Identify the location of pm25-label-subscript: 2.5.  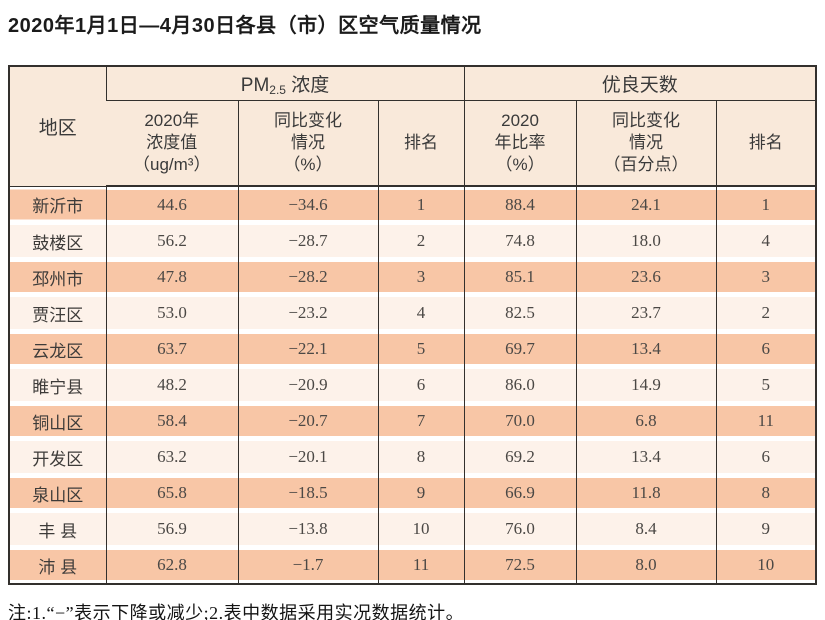
(277, 90).